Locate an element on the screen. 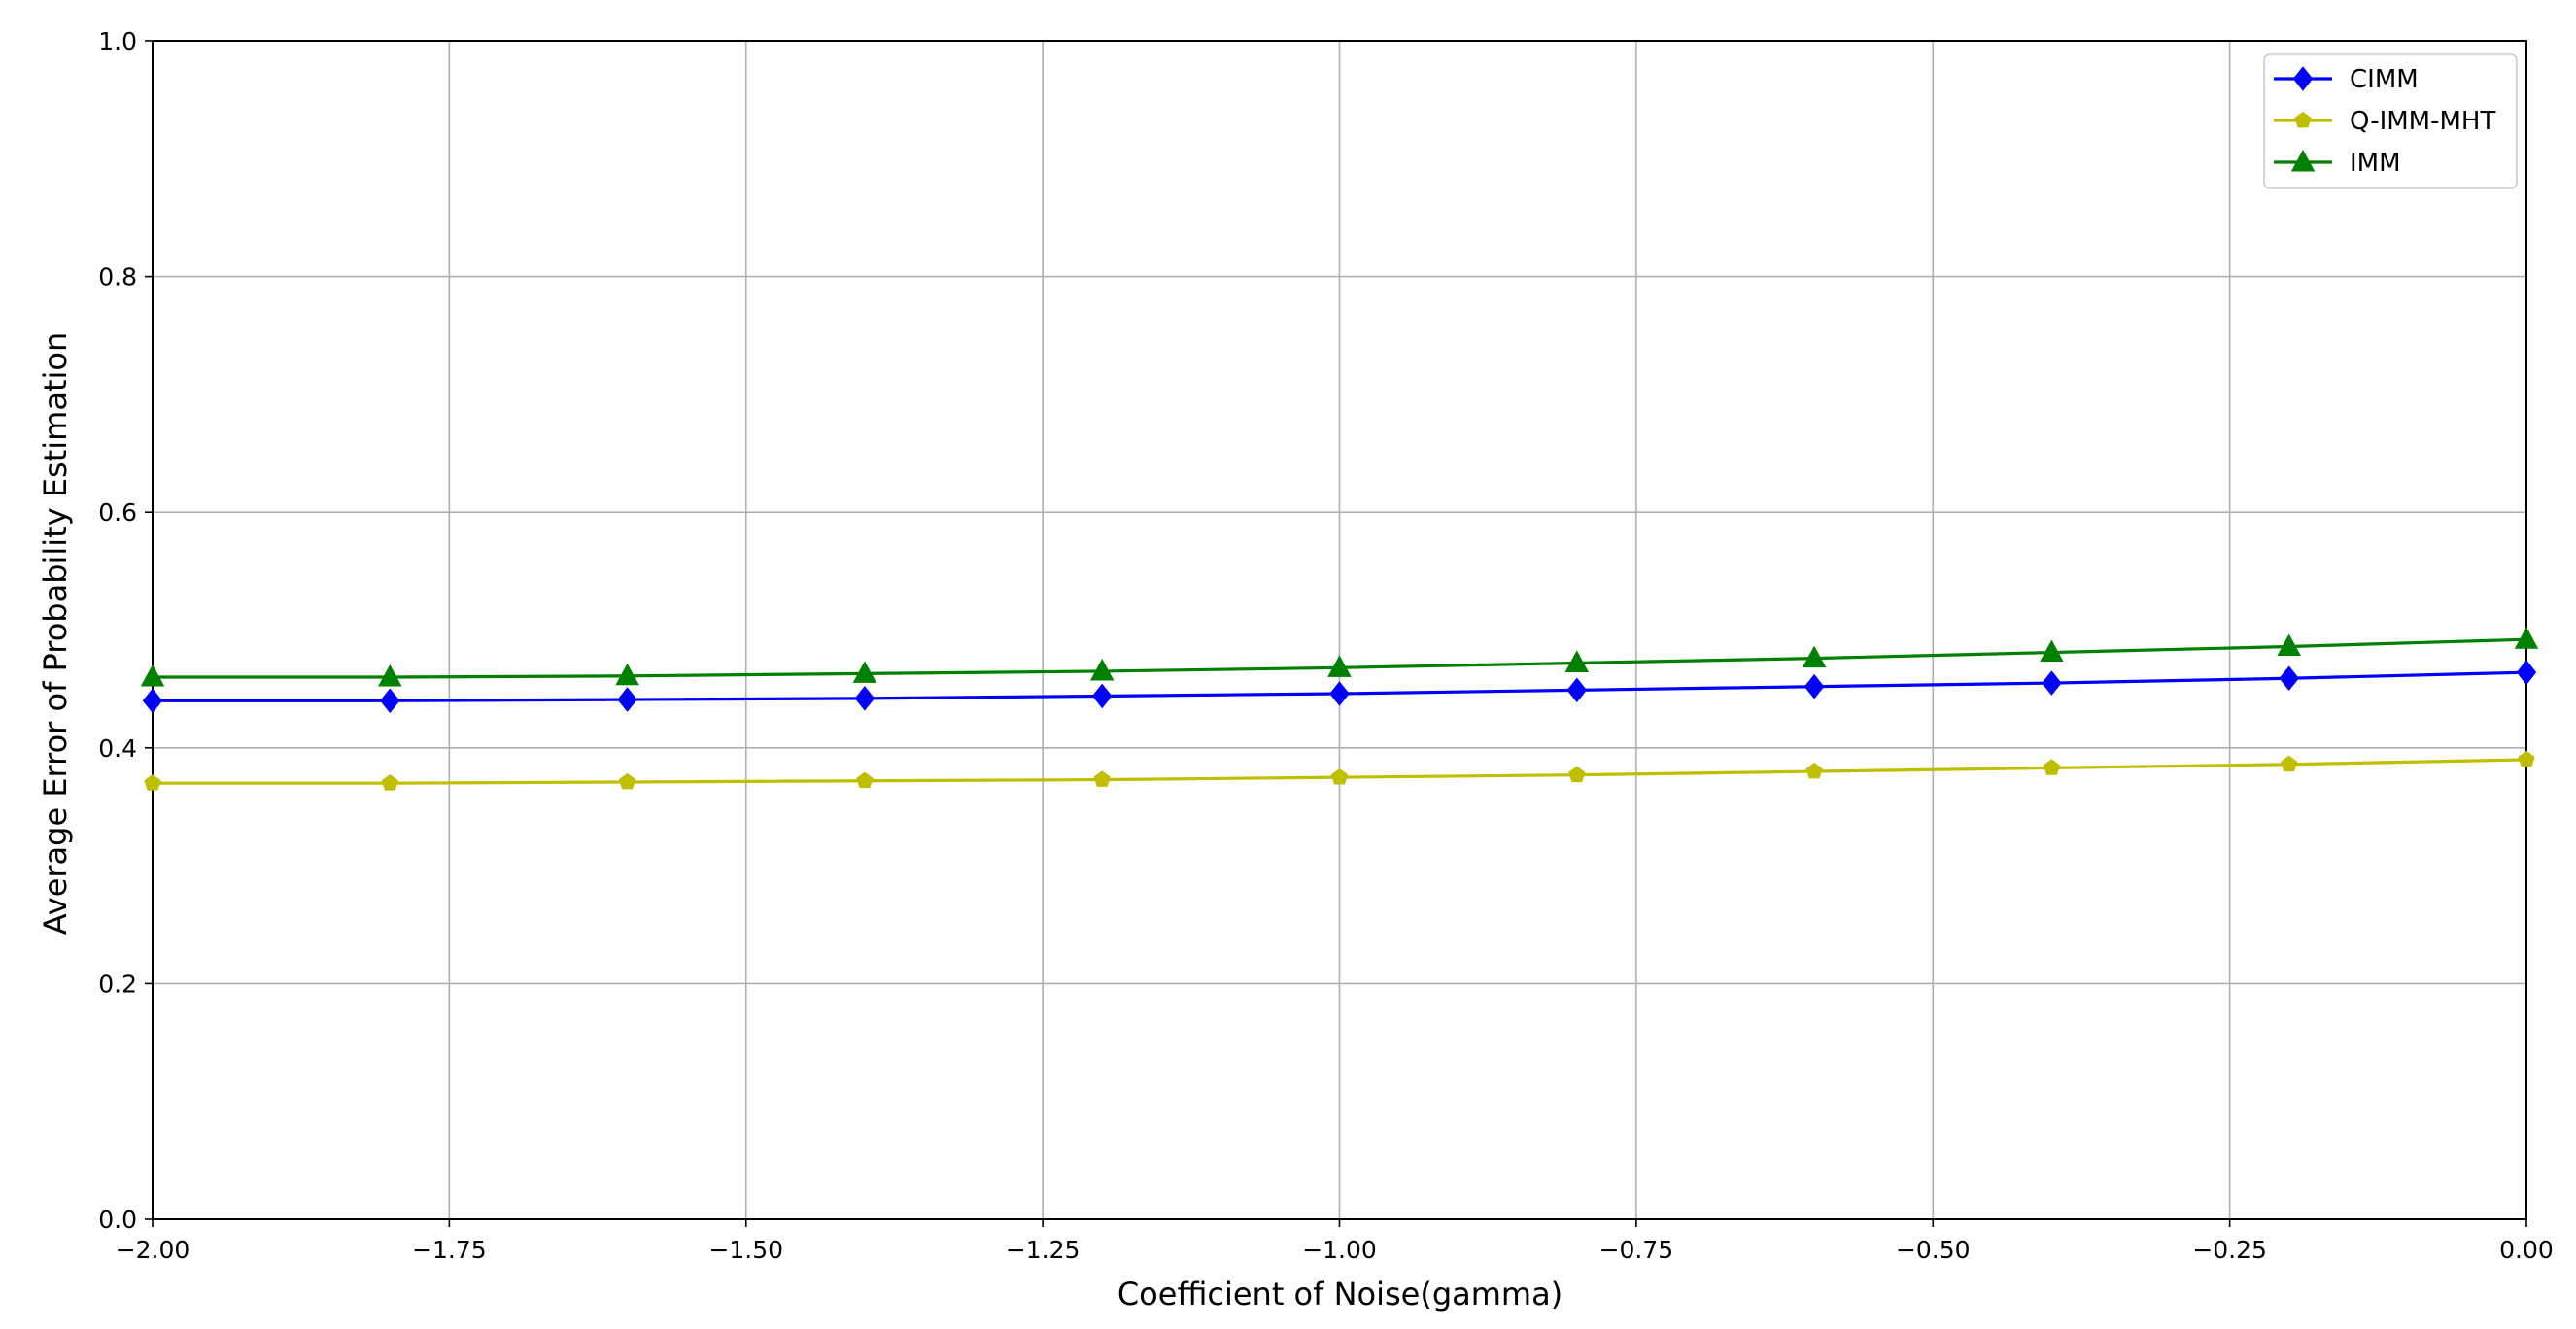  x-tick-label: −1.75 is located at coordinates (449, 1250).